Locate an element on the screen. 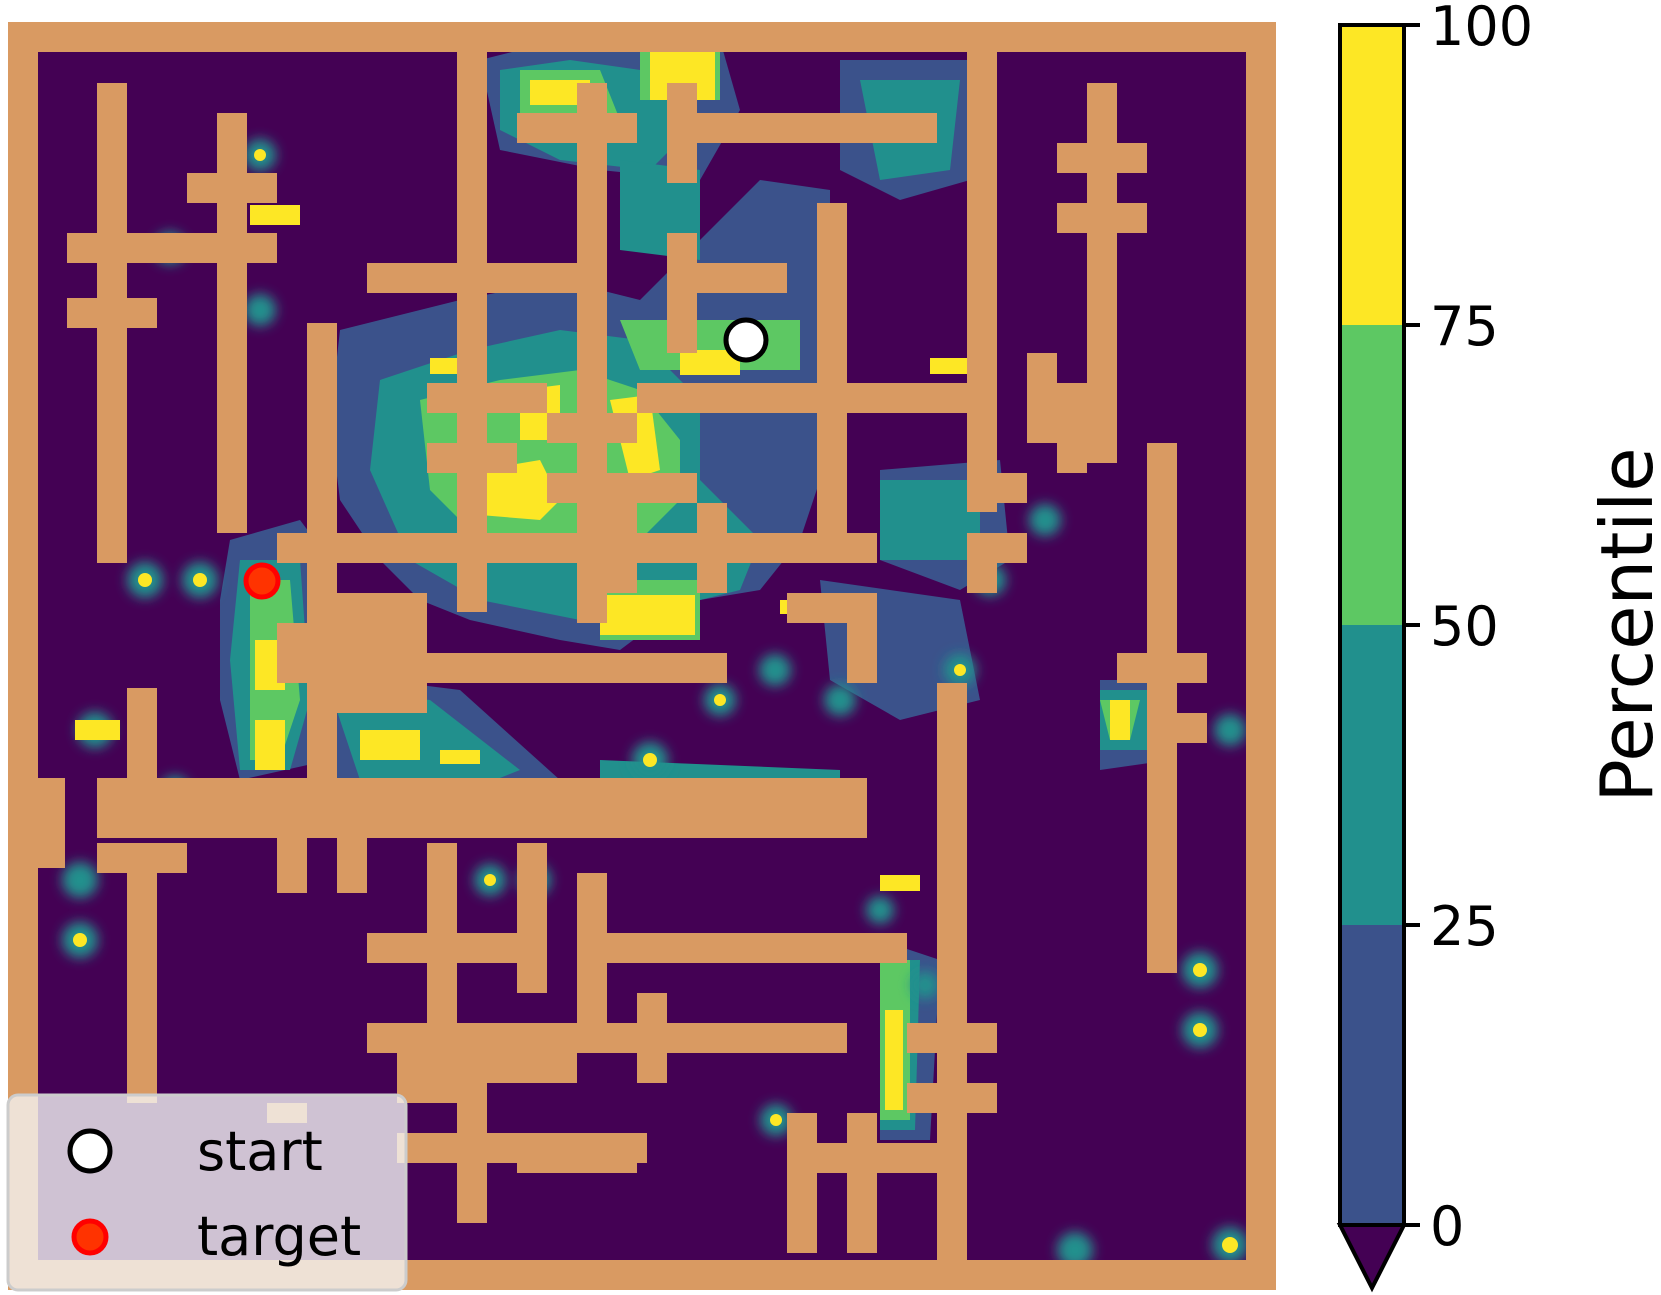 Image resolution: width=1661 pixels, height=1295 pixels. legend-target-marker is located at coordinates (90, 1237).